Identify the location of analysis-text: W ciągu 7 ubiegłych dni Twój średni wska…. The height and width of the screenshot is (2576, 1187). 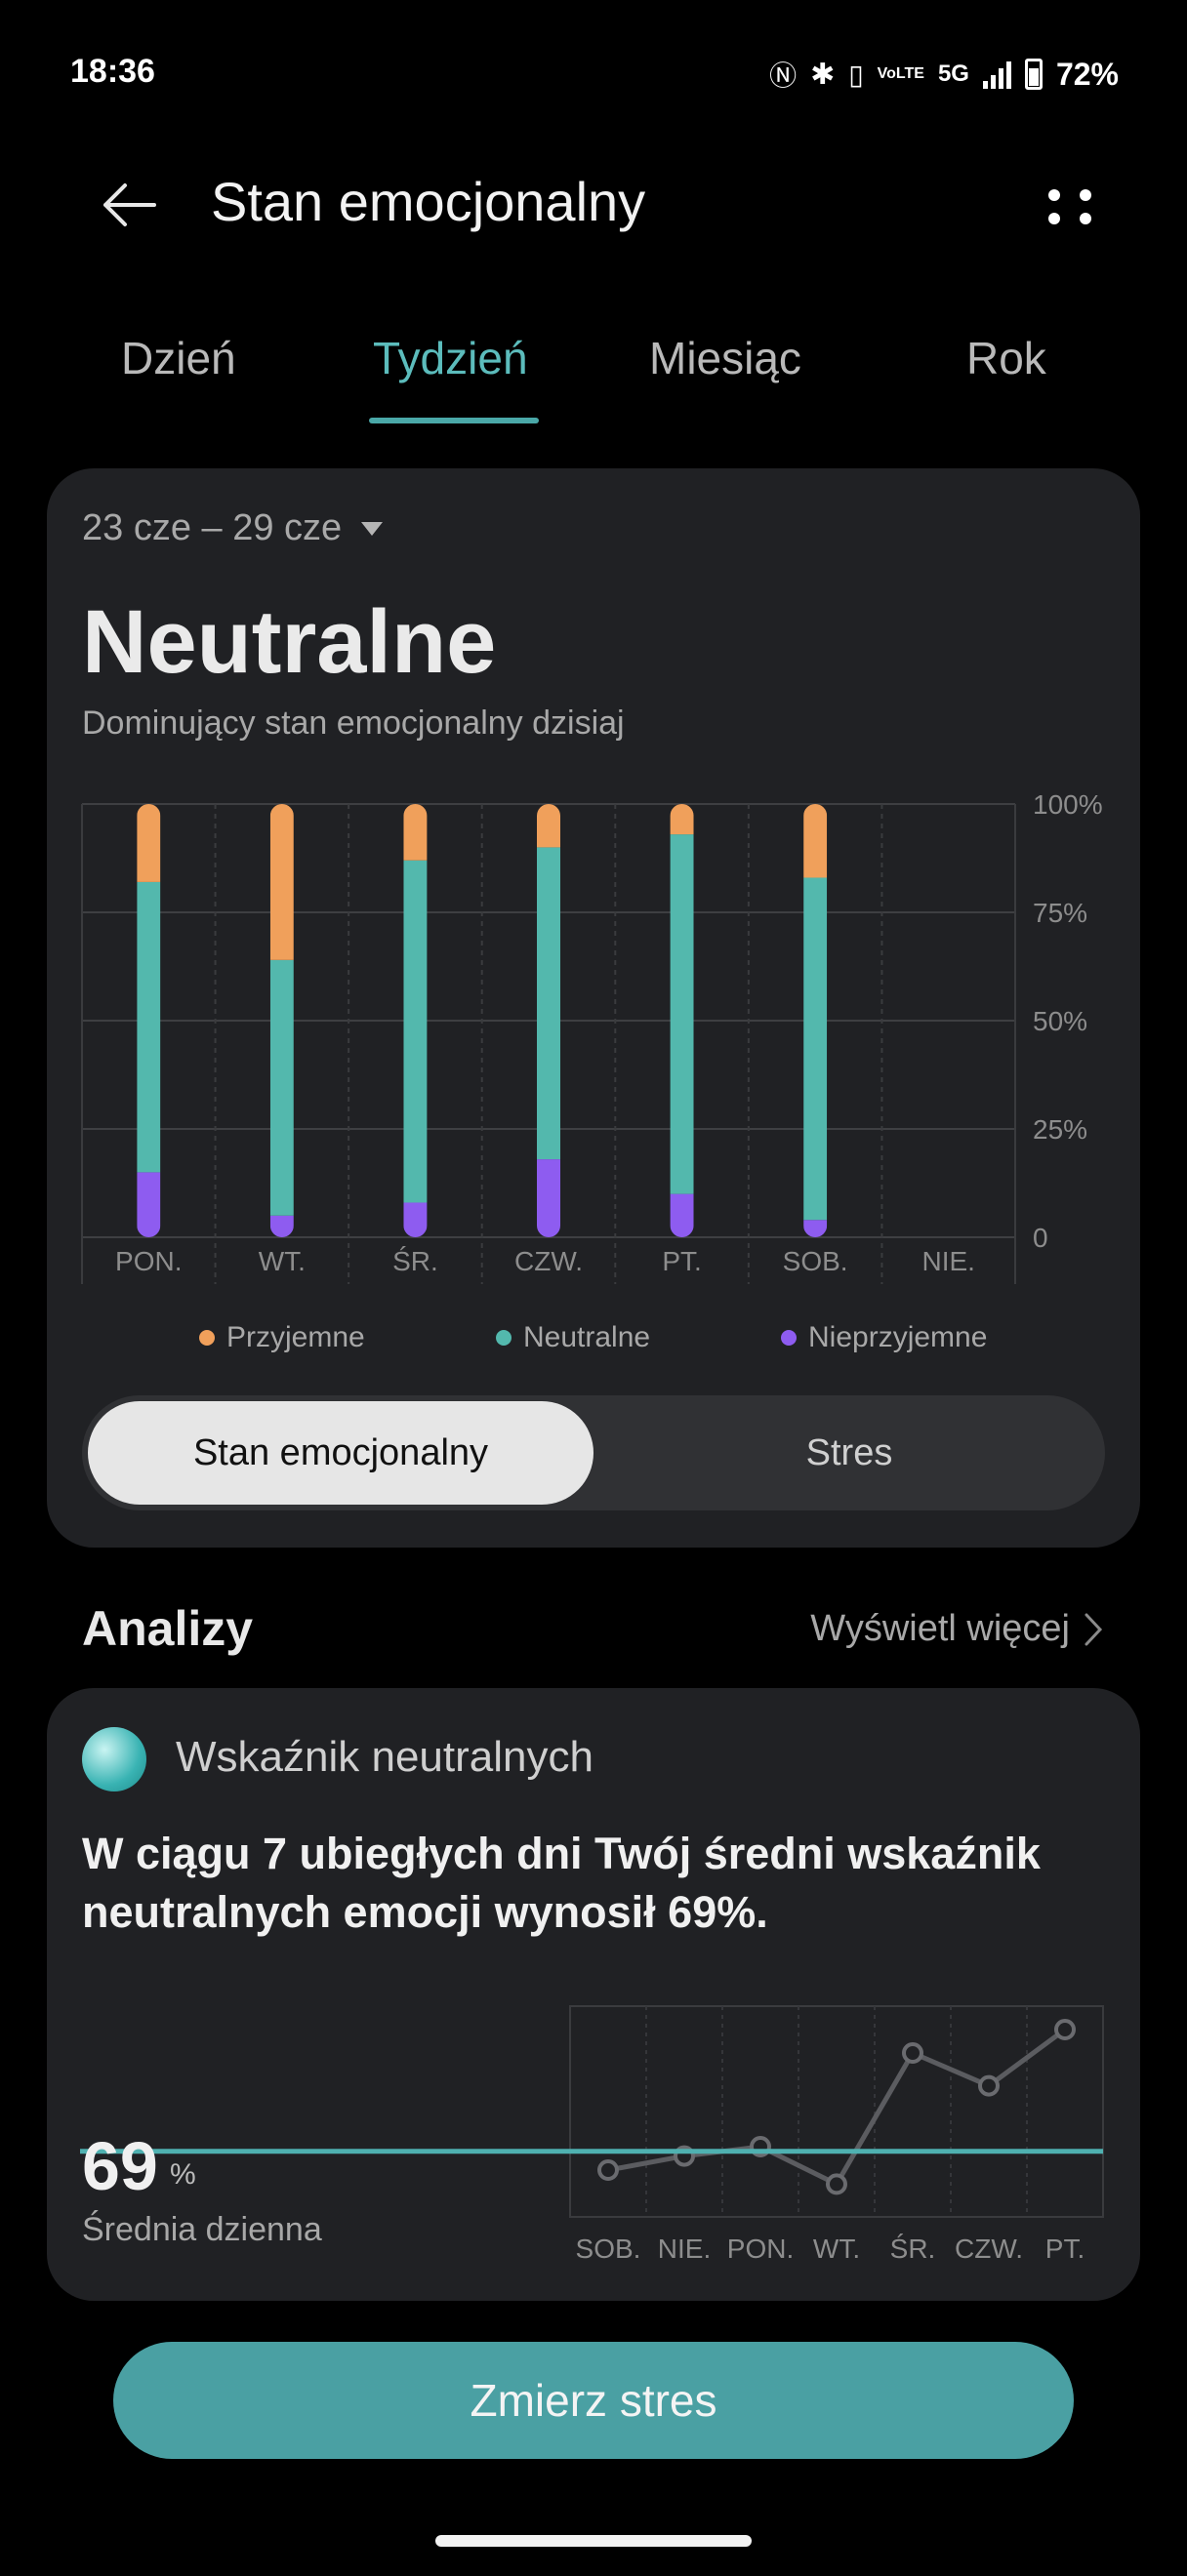
(561, 1883).